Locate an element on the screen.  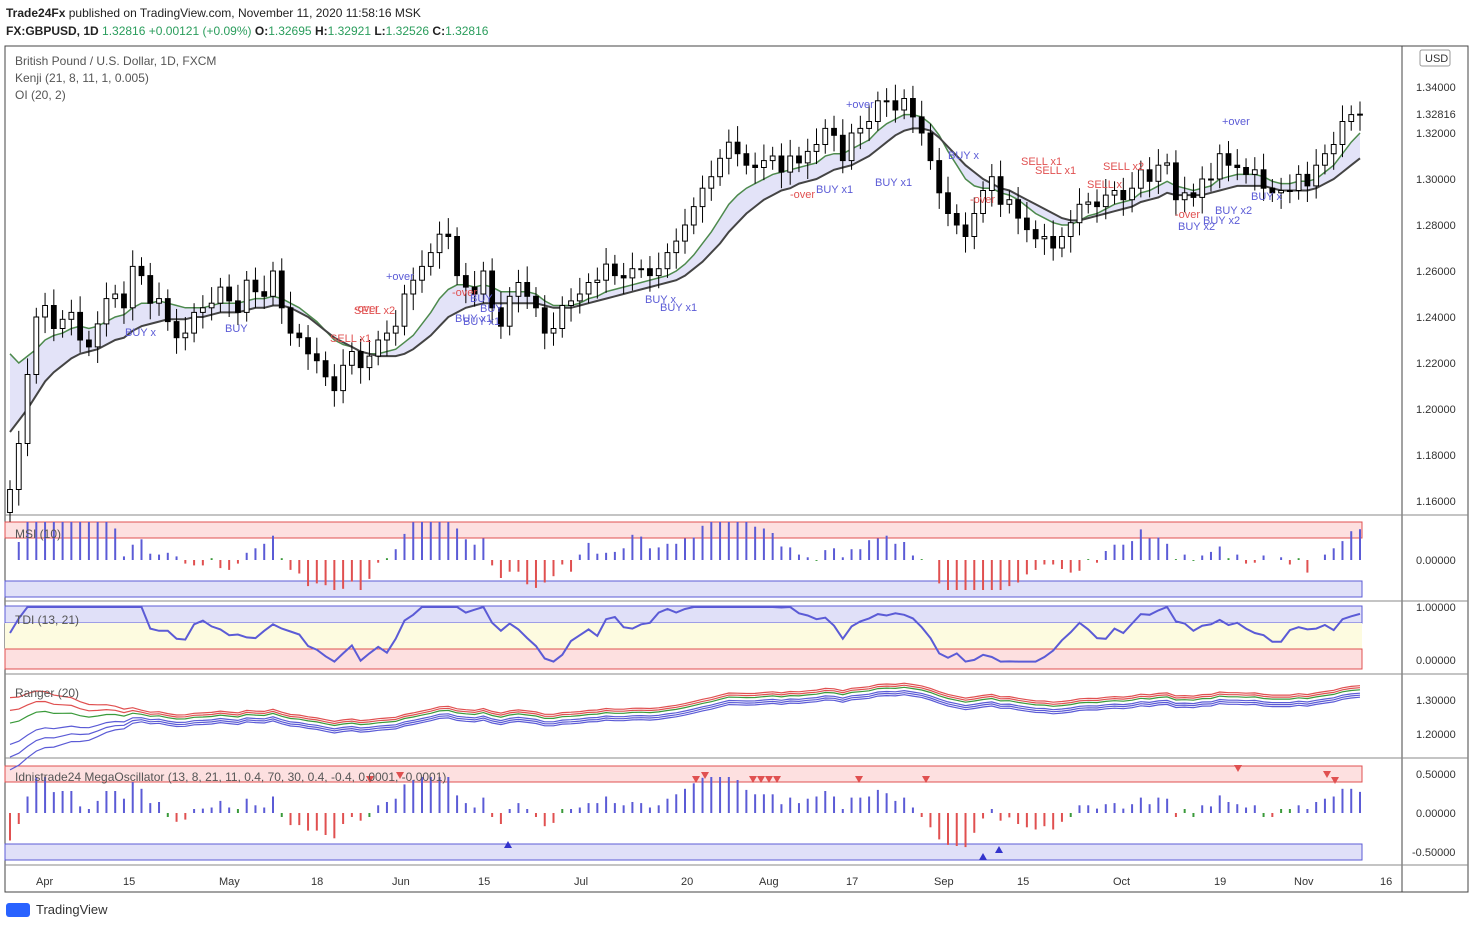
msi-legend: MSI (10) is located at coordinates (38, 534).